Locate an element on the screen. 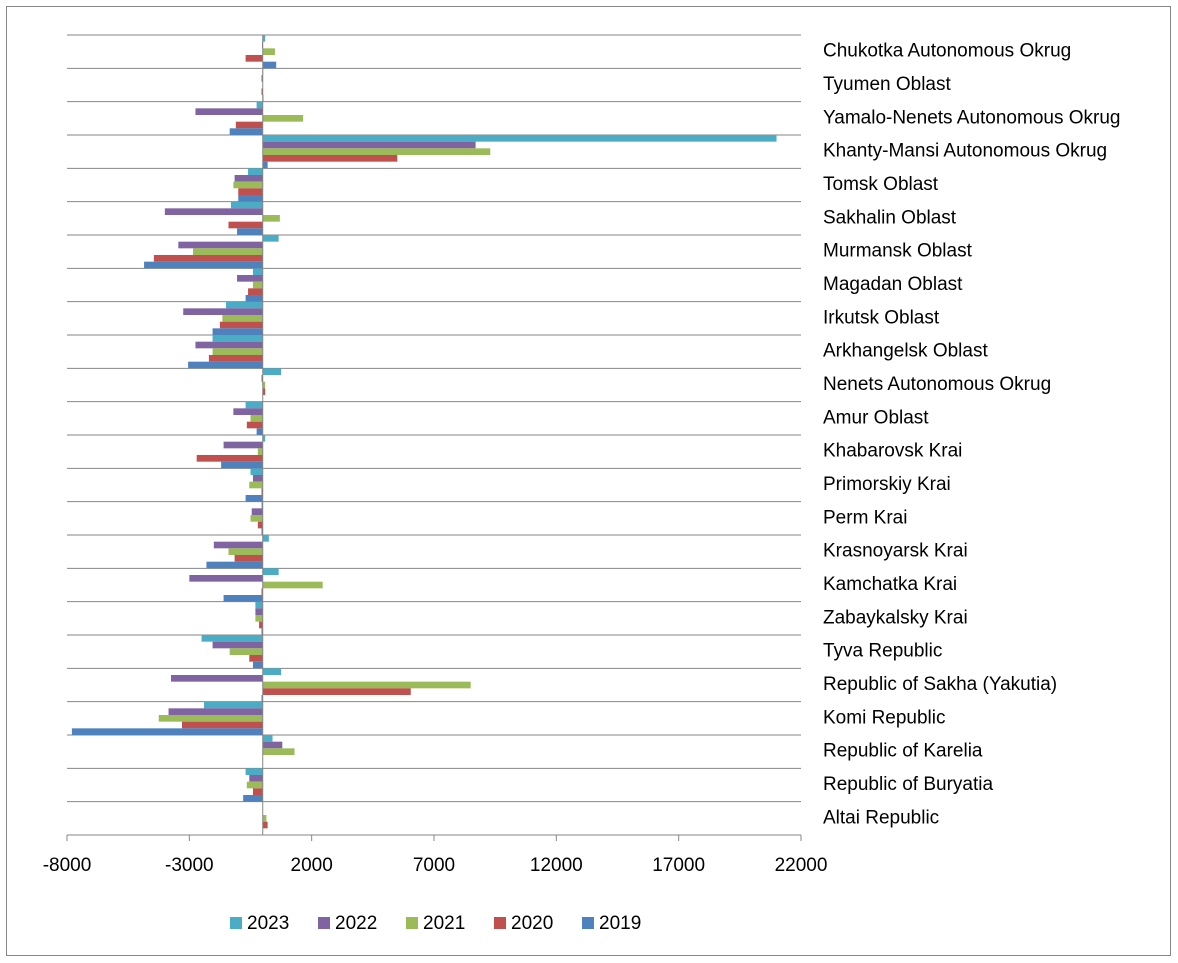 This screenshot has height=963, width=1178. x-tick-label: 22000 is located at coordinates (801, 865).